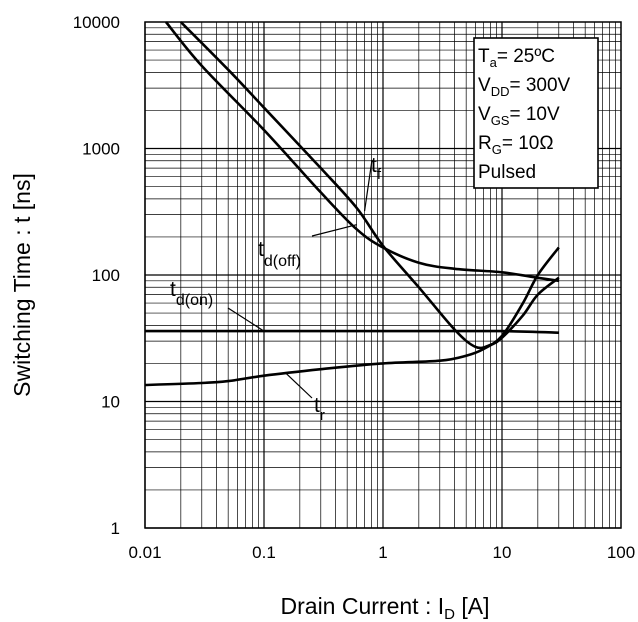 This screenshot has height=622, width=638. What do you see at coordinates (524, 87) in the screenshot?
I see `condition-line: VDD= 300V` at bounding box center [524, 87].